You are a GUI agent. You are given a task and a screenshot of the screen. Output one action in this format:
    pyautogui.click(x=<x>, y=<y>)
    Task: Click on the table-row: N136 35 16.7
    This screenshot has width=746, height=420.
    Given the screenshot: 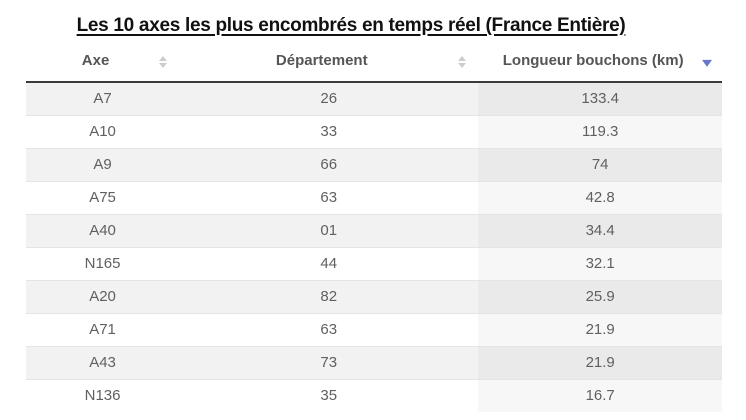 What is the action you would take?
    pyautogui.click(x=374, y=395)
    